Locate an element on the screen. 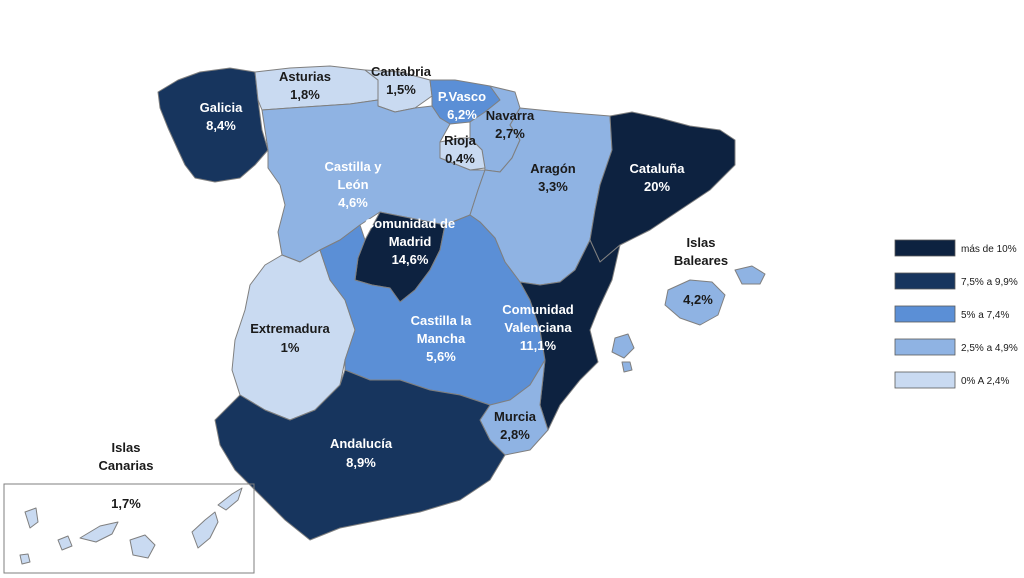 The image size is (1024, 578). label-rioja-name: Rioja is located at coordinates (460, 140).